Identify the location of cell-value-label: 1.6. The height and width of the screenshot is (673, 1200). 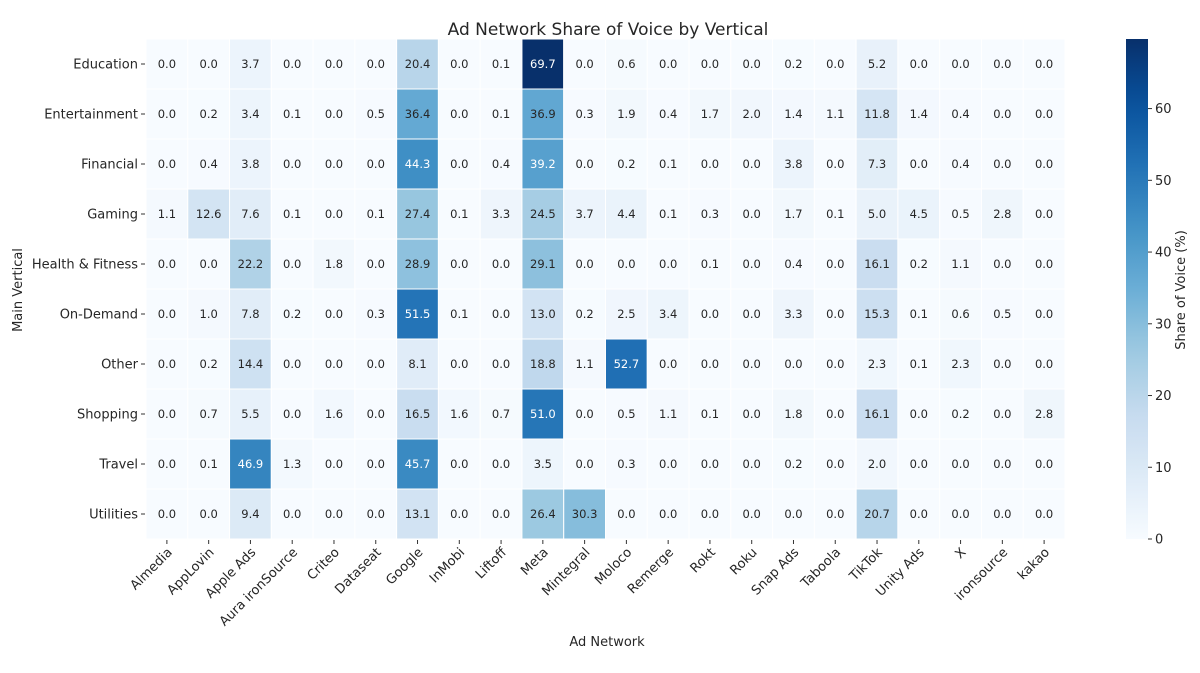
(459, 414).